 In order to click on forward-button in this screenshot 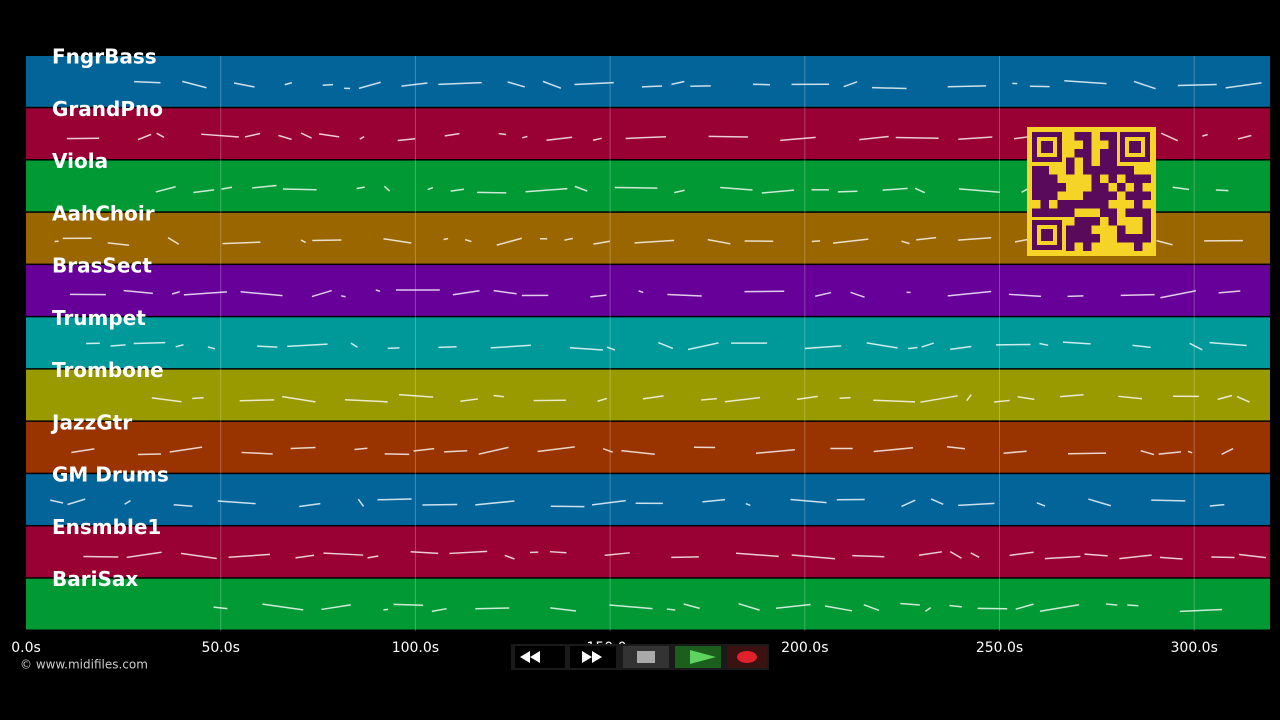, I will do `click(593, 657)`.